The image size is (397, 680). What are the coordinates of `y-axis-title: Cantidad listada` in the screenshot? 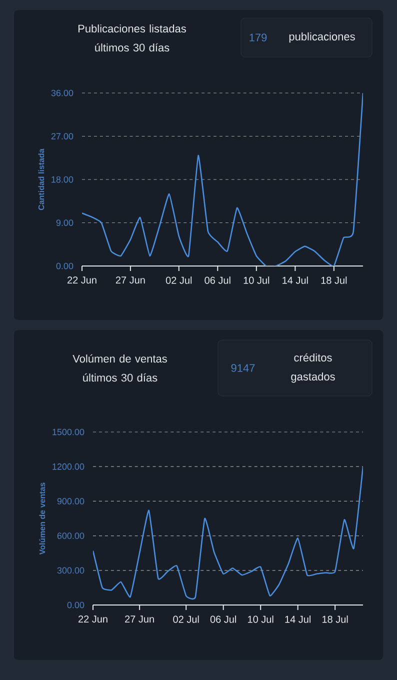 It's located at (41, 179).